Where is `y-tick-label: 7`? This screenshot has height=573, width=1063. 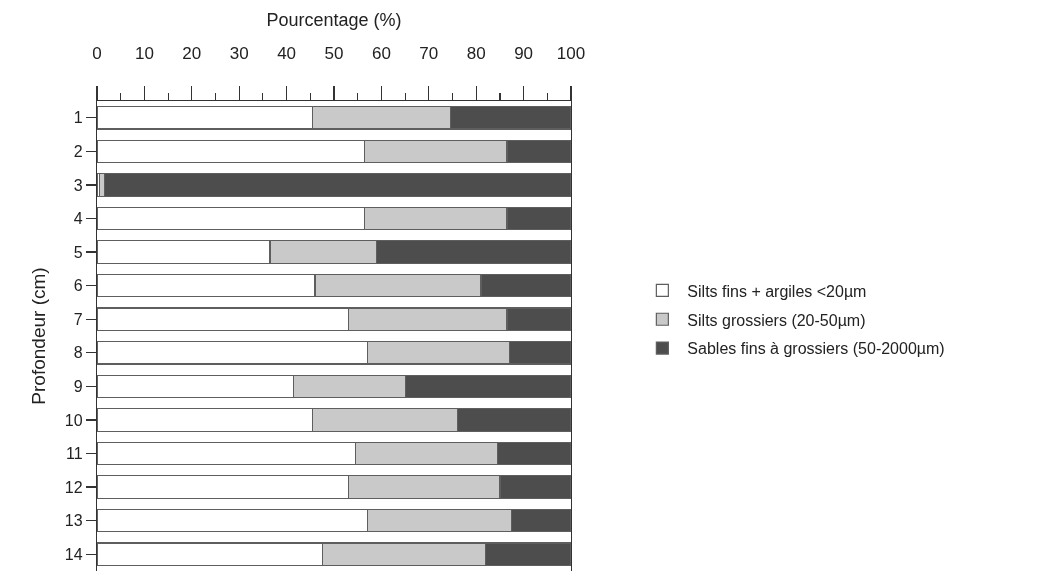 y-tick-label: 7 is located at coordinates (78, 319).